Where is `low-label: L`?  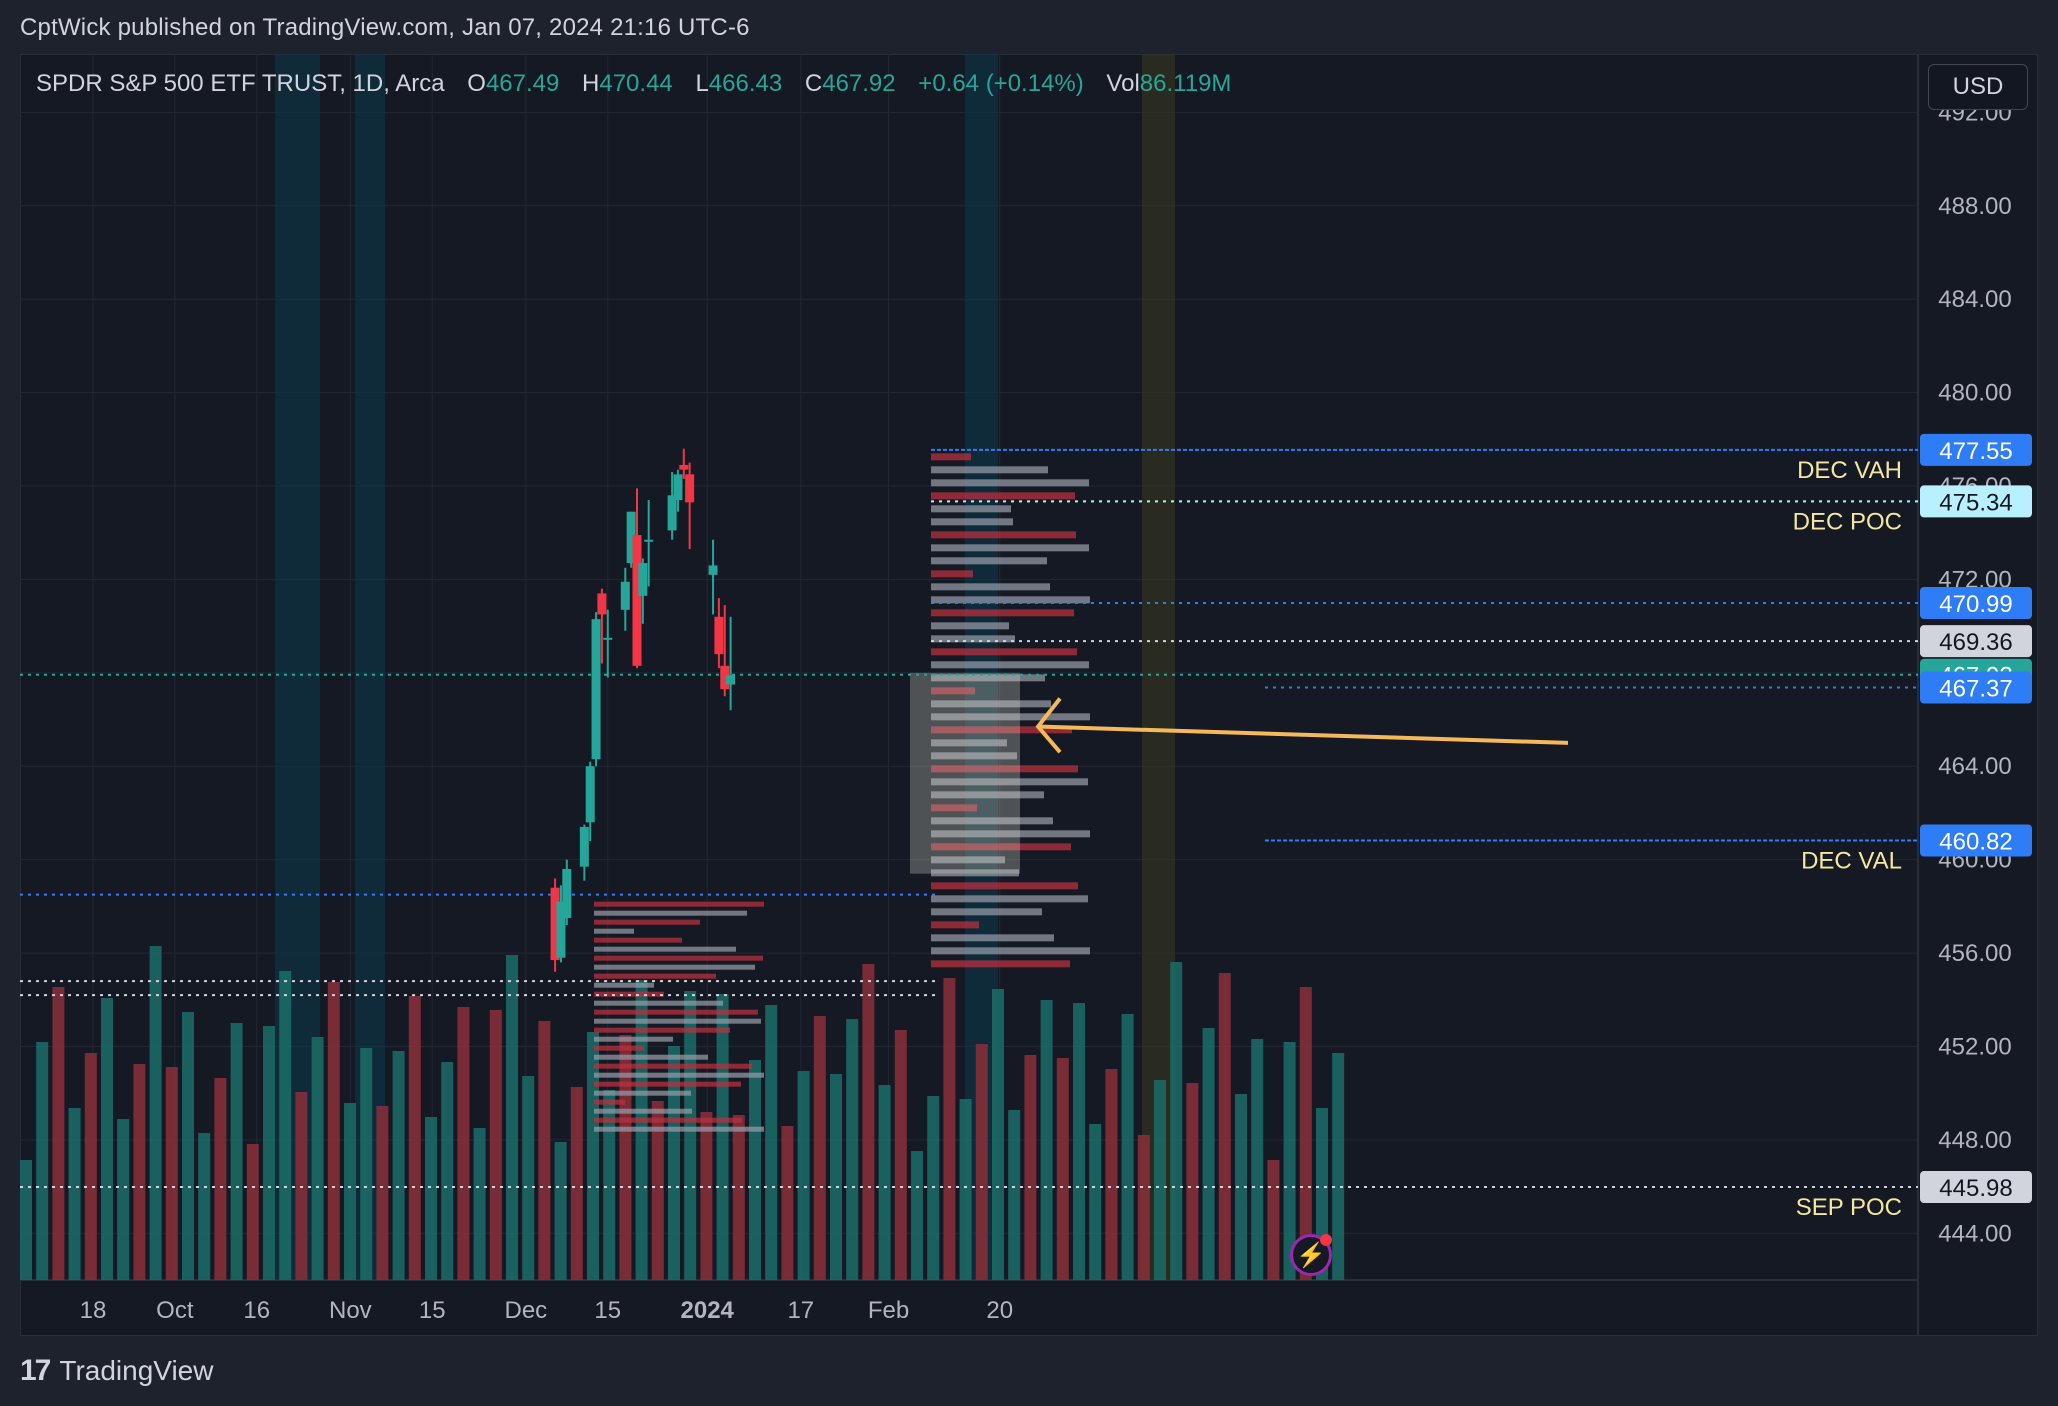
low-label: L is located at coordinates (702, 83).